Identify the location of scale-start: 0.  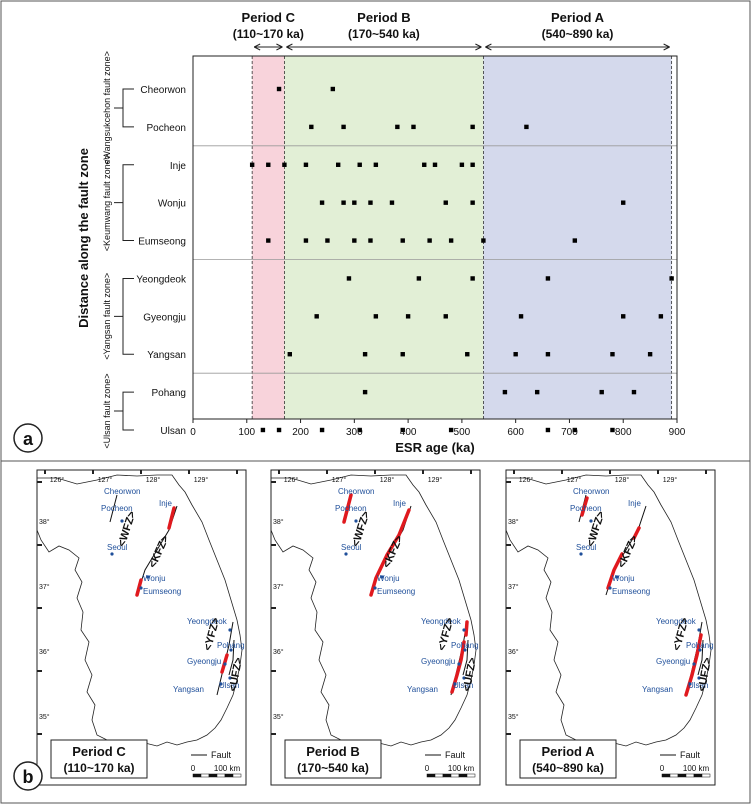
(193, 768).